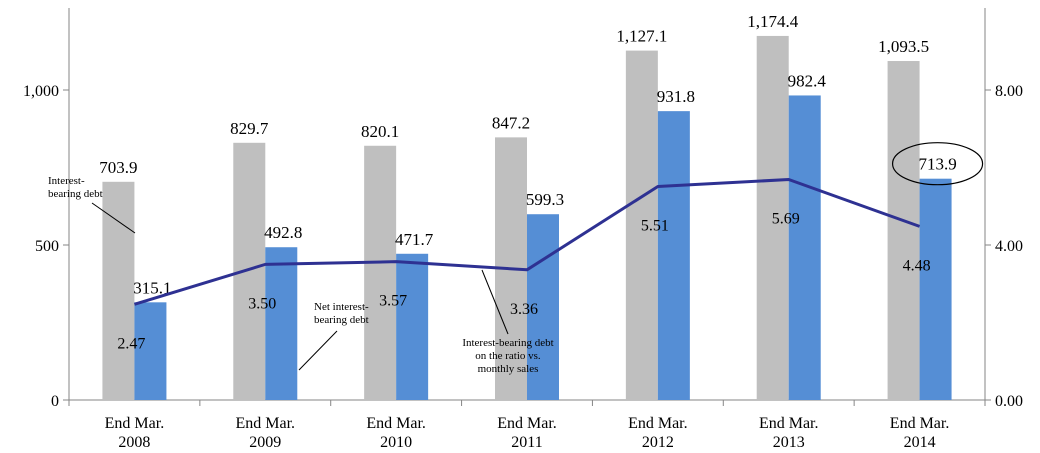 This screenshot has width=1040, height=453. I want to click on data-label-net-interest-bearing-debt: 713.9, so click(937, 164).